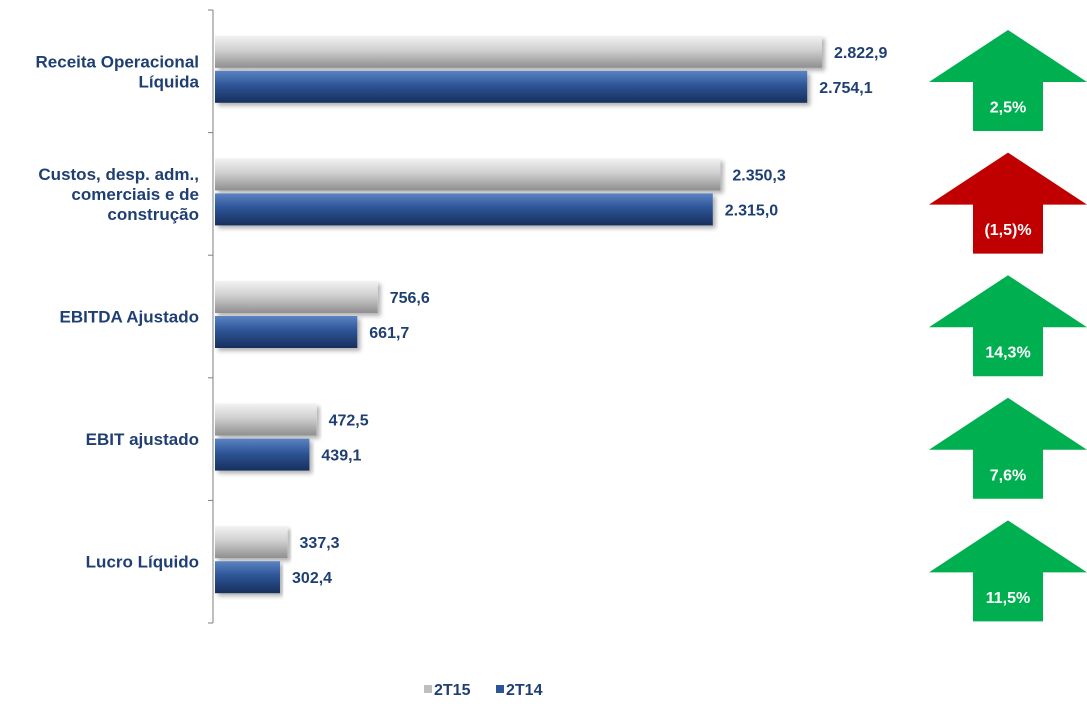  Describe the element at coordinates (524, 690) in the screenshot. I see `legend-label-2t14: 2T14` at that location.